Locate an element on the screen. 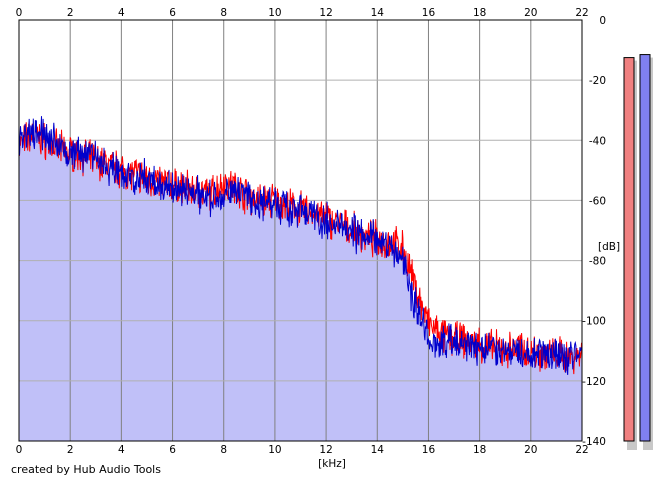  y-tick-label: -60 is located at coordinates (597, 201).